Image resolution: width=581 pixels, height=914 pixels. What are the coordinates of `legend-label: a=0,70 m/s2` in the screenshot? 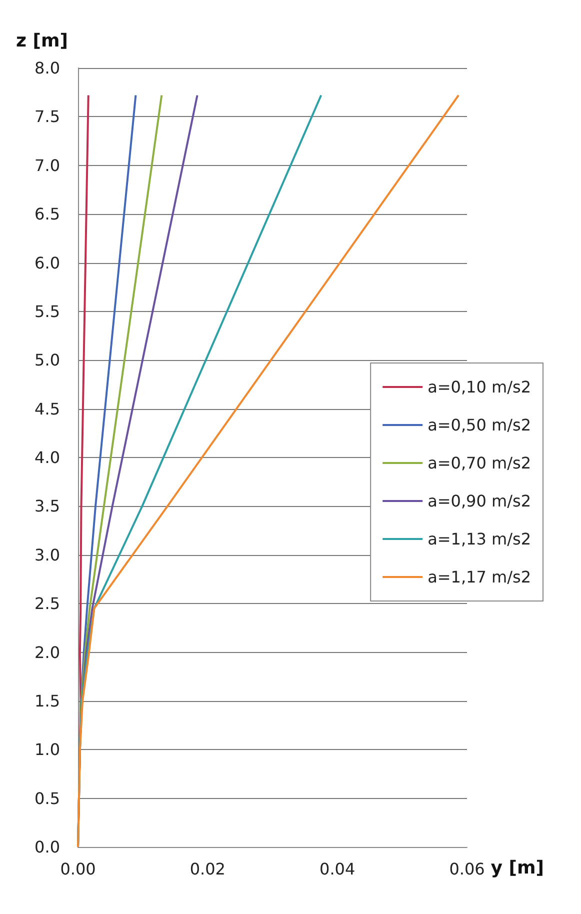 It's located at (480, 463).